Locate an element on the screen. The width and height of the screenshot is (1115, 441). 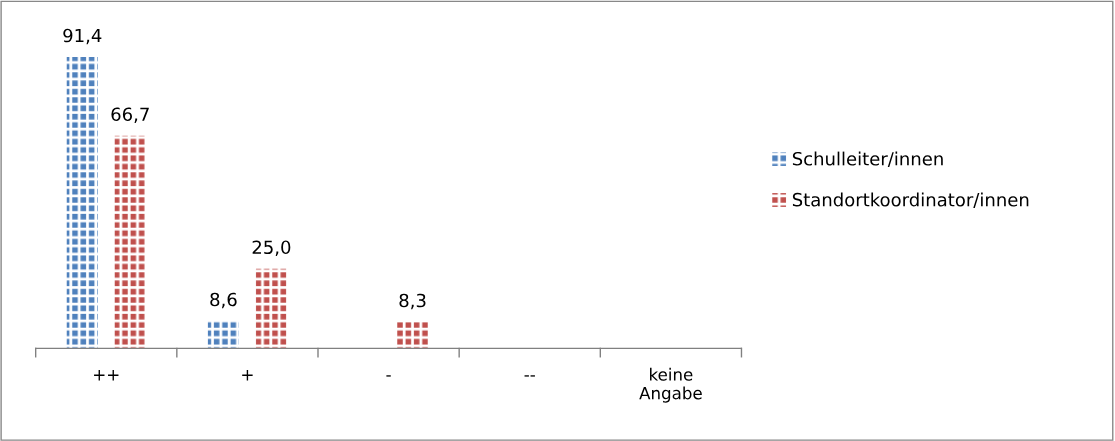
data-label: 66,7 is located at coordinates (130, 115).